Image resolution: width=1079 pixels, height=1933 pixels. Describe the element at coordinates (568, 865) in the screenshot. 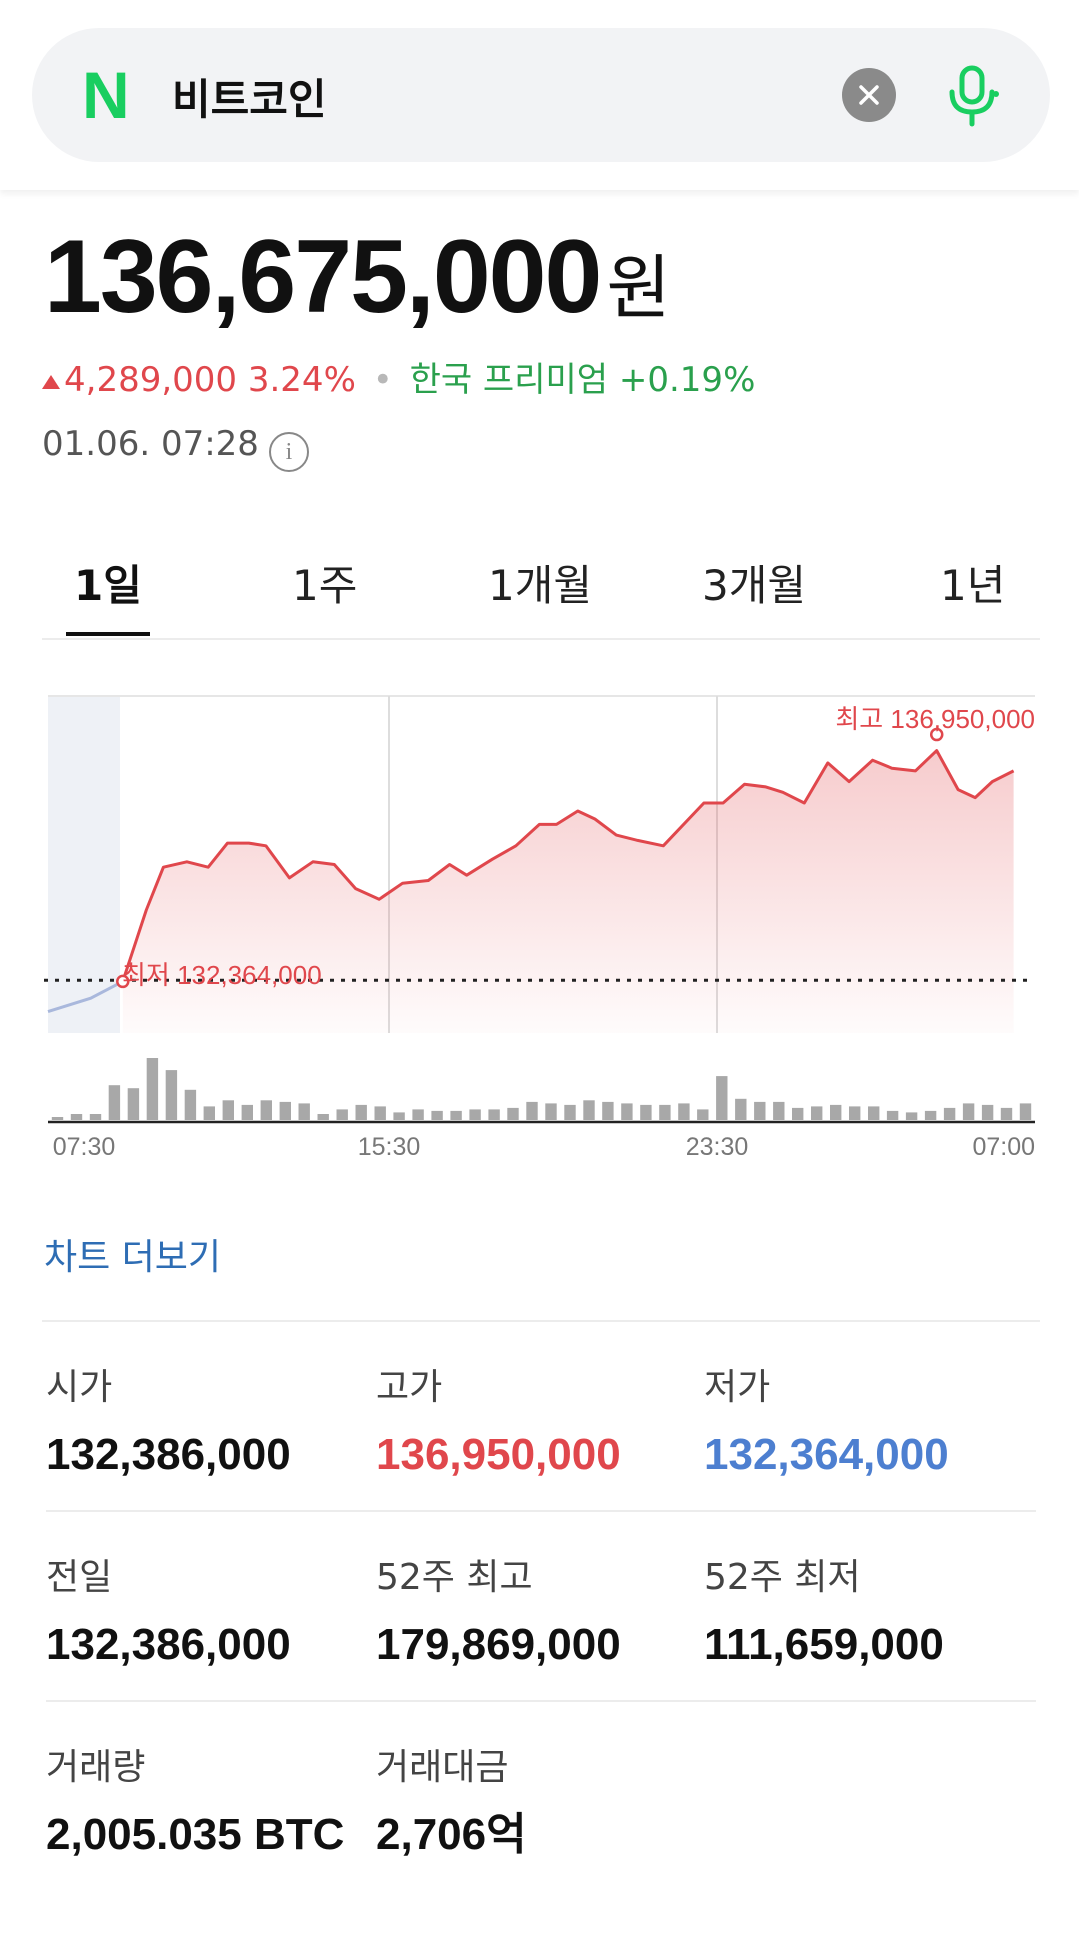

I see `price-line` at that location.